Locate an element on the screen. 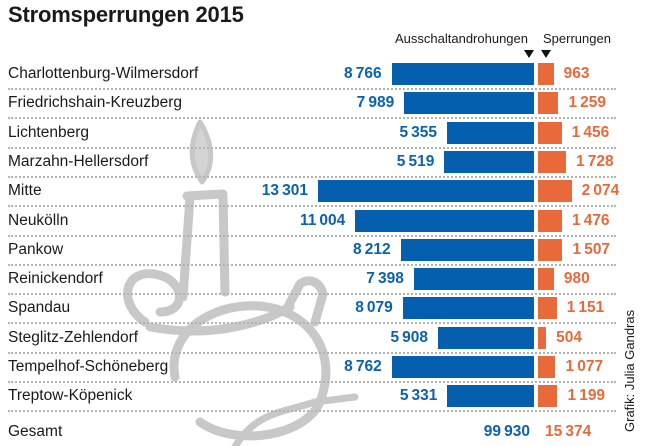  value-label-ausschaltandrohungen: 8 766 is located at coordinates (363, 73).